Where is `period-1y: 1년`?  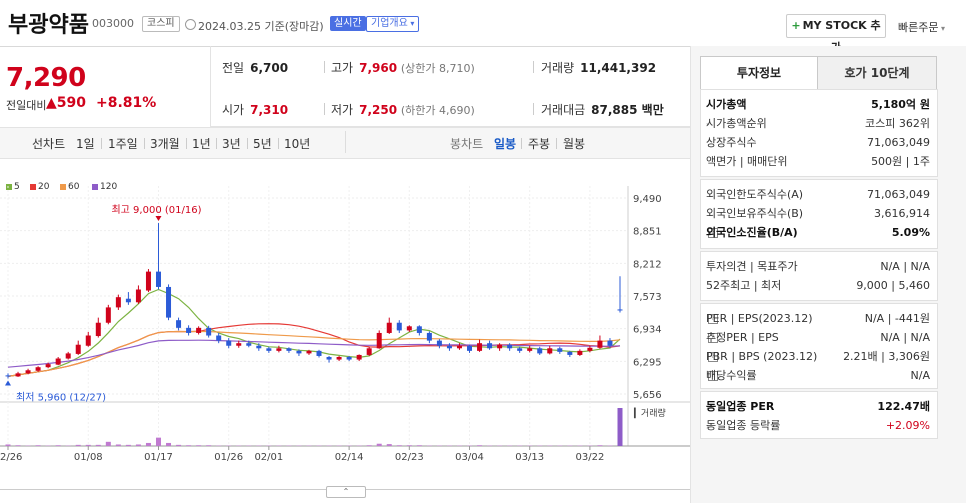 period-1y: 1년 is located at coordinates (201, 144).